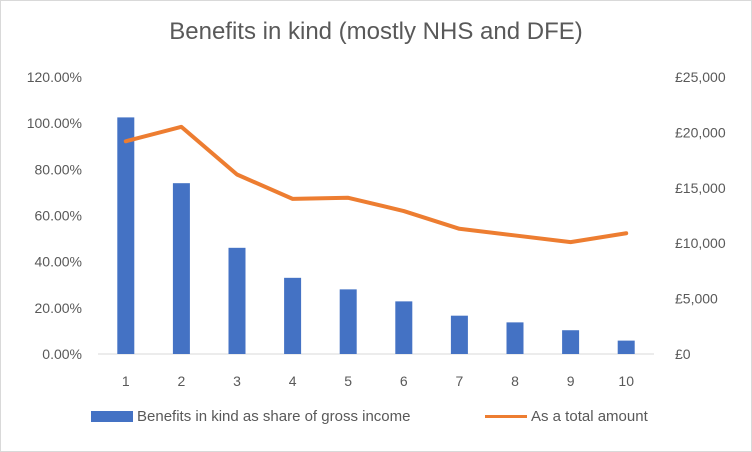 Image resolution: width=752 pixels, height=452 pixels. Describe the element at coordinates (683, 354) in the screenshot. I see `y-right-tick-label: £0` at that location.